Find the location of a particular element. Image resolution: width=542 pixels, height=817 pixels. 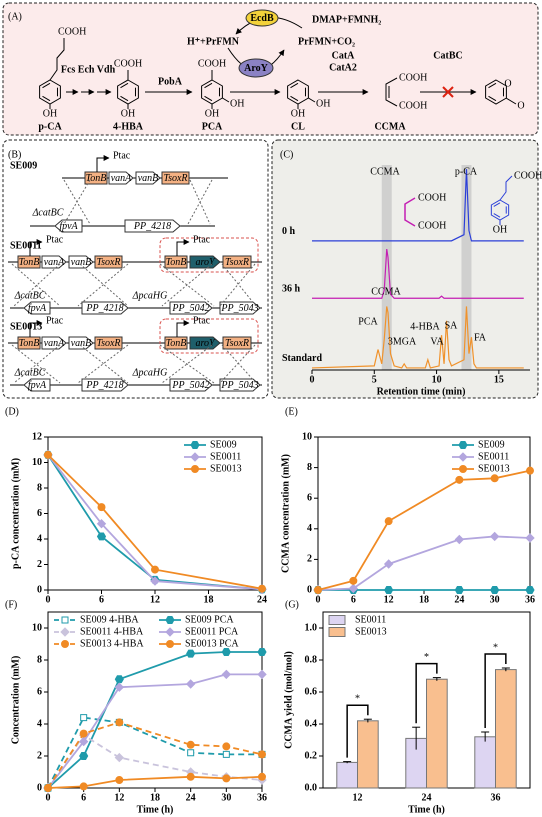

label: COOH is located at coordinates (72, 31).